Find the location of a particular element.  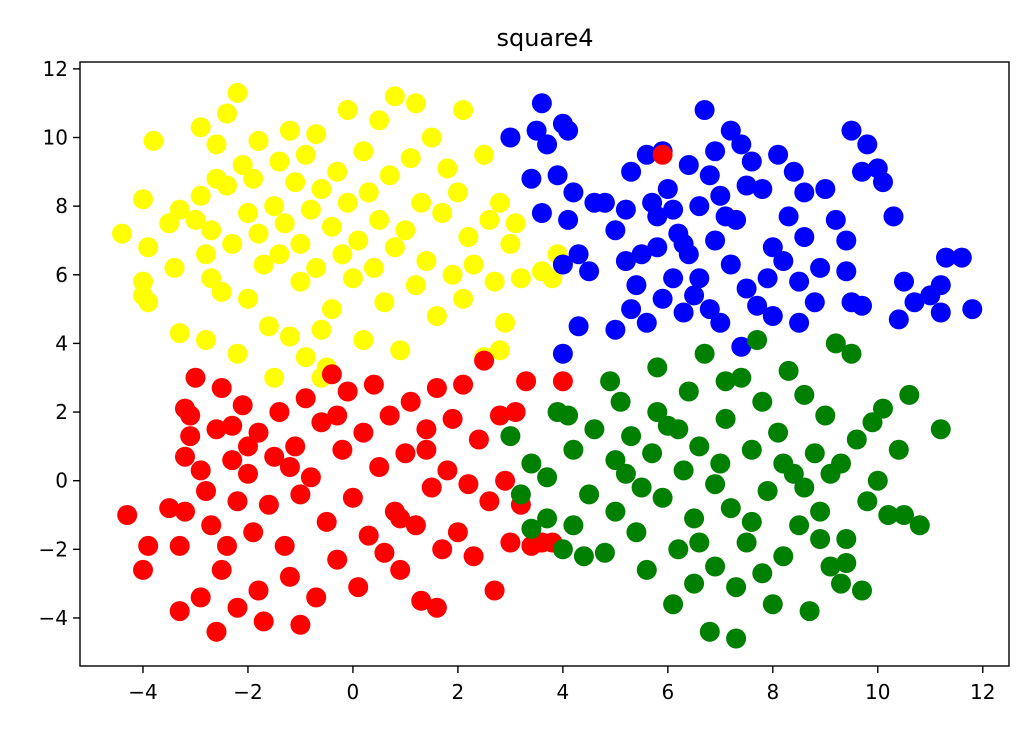

y-tick-label: 4 is located at coordinates (61, 343).